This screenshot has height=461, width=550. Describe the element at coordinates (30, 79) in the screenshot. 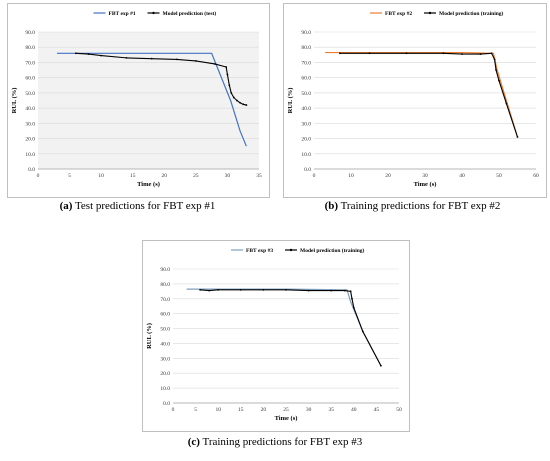

I see `chart0-y-tick-label: 60.0` at that location.